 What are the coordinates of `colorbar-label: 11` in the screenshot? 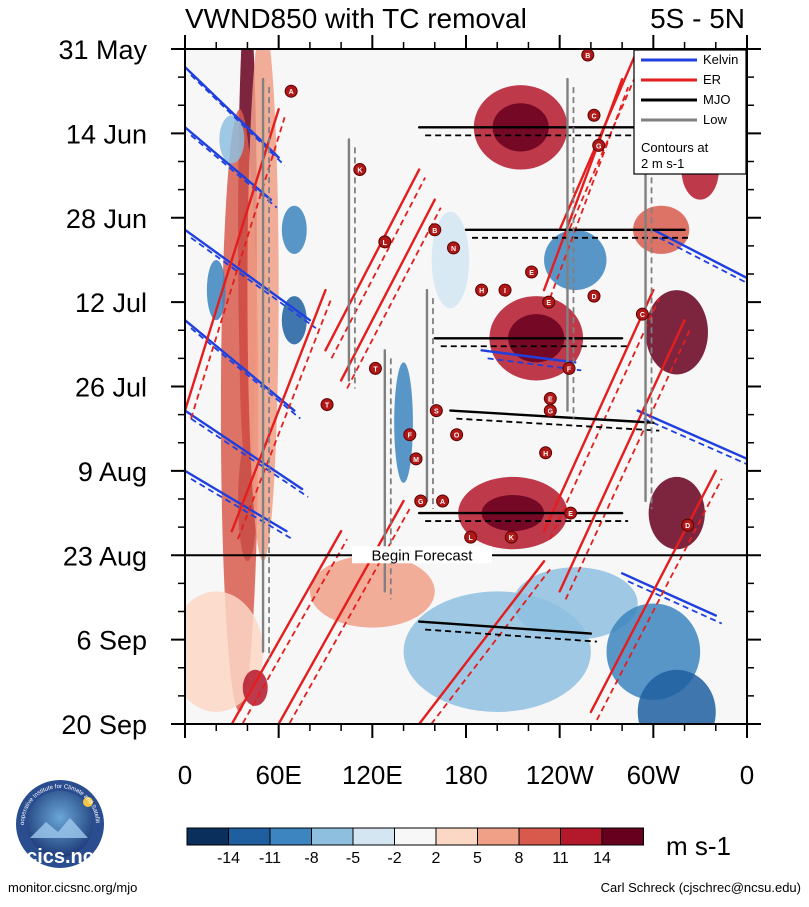 It's located at (560, 858).